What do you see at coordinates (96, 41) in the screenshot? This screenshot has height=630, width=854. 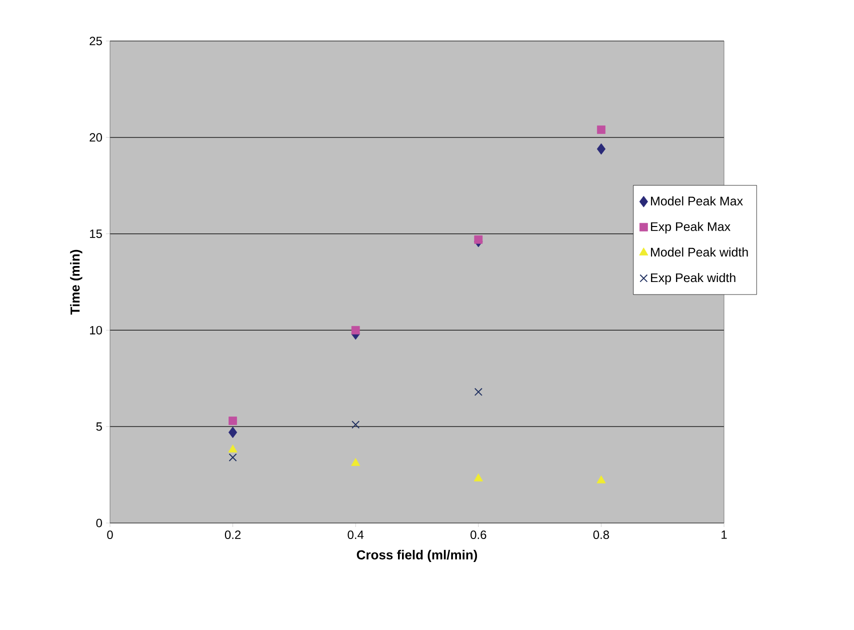 I see `y-tick-label: 25` at bounding box center [96, 41].